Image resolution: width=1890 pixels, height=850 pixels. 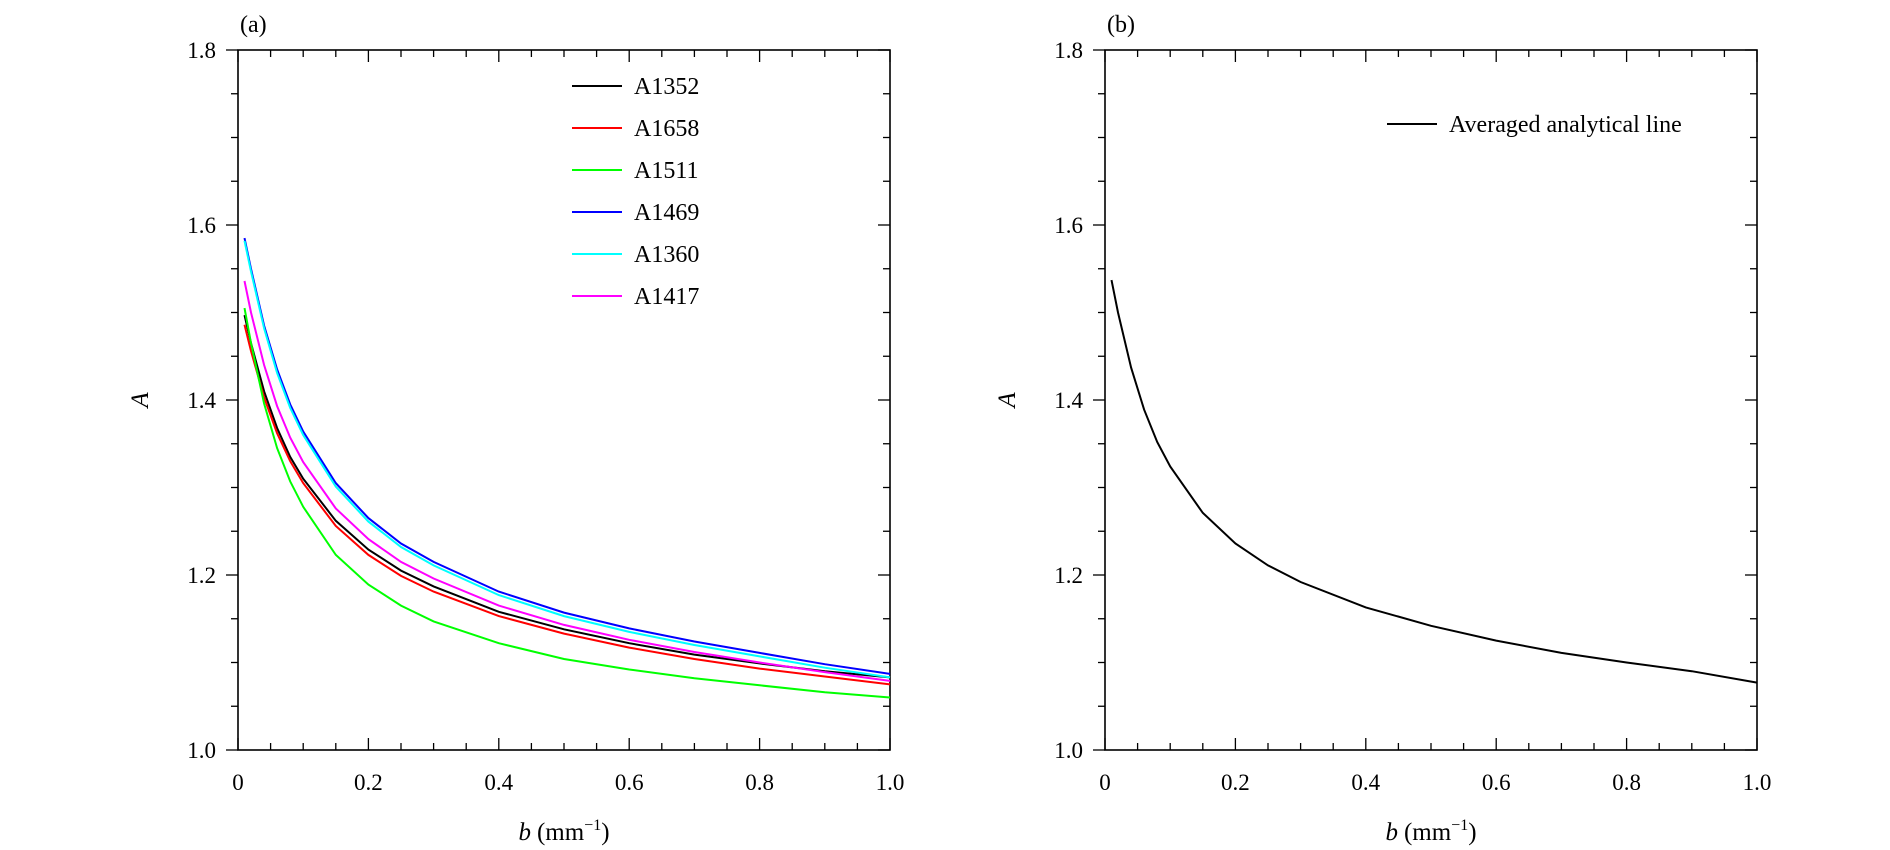 What do you see at coordinates (1565, 125) in the screenshot?
I see `legend-label: Averaged analytical line` at bounding box center [1565, 125].